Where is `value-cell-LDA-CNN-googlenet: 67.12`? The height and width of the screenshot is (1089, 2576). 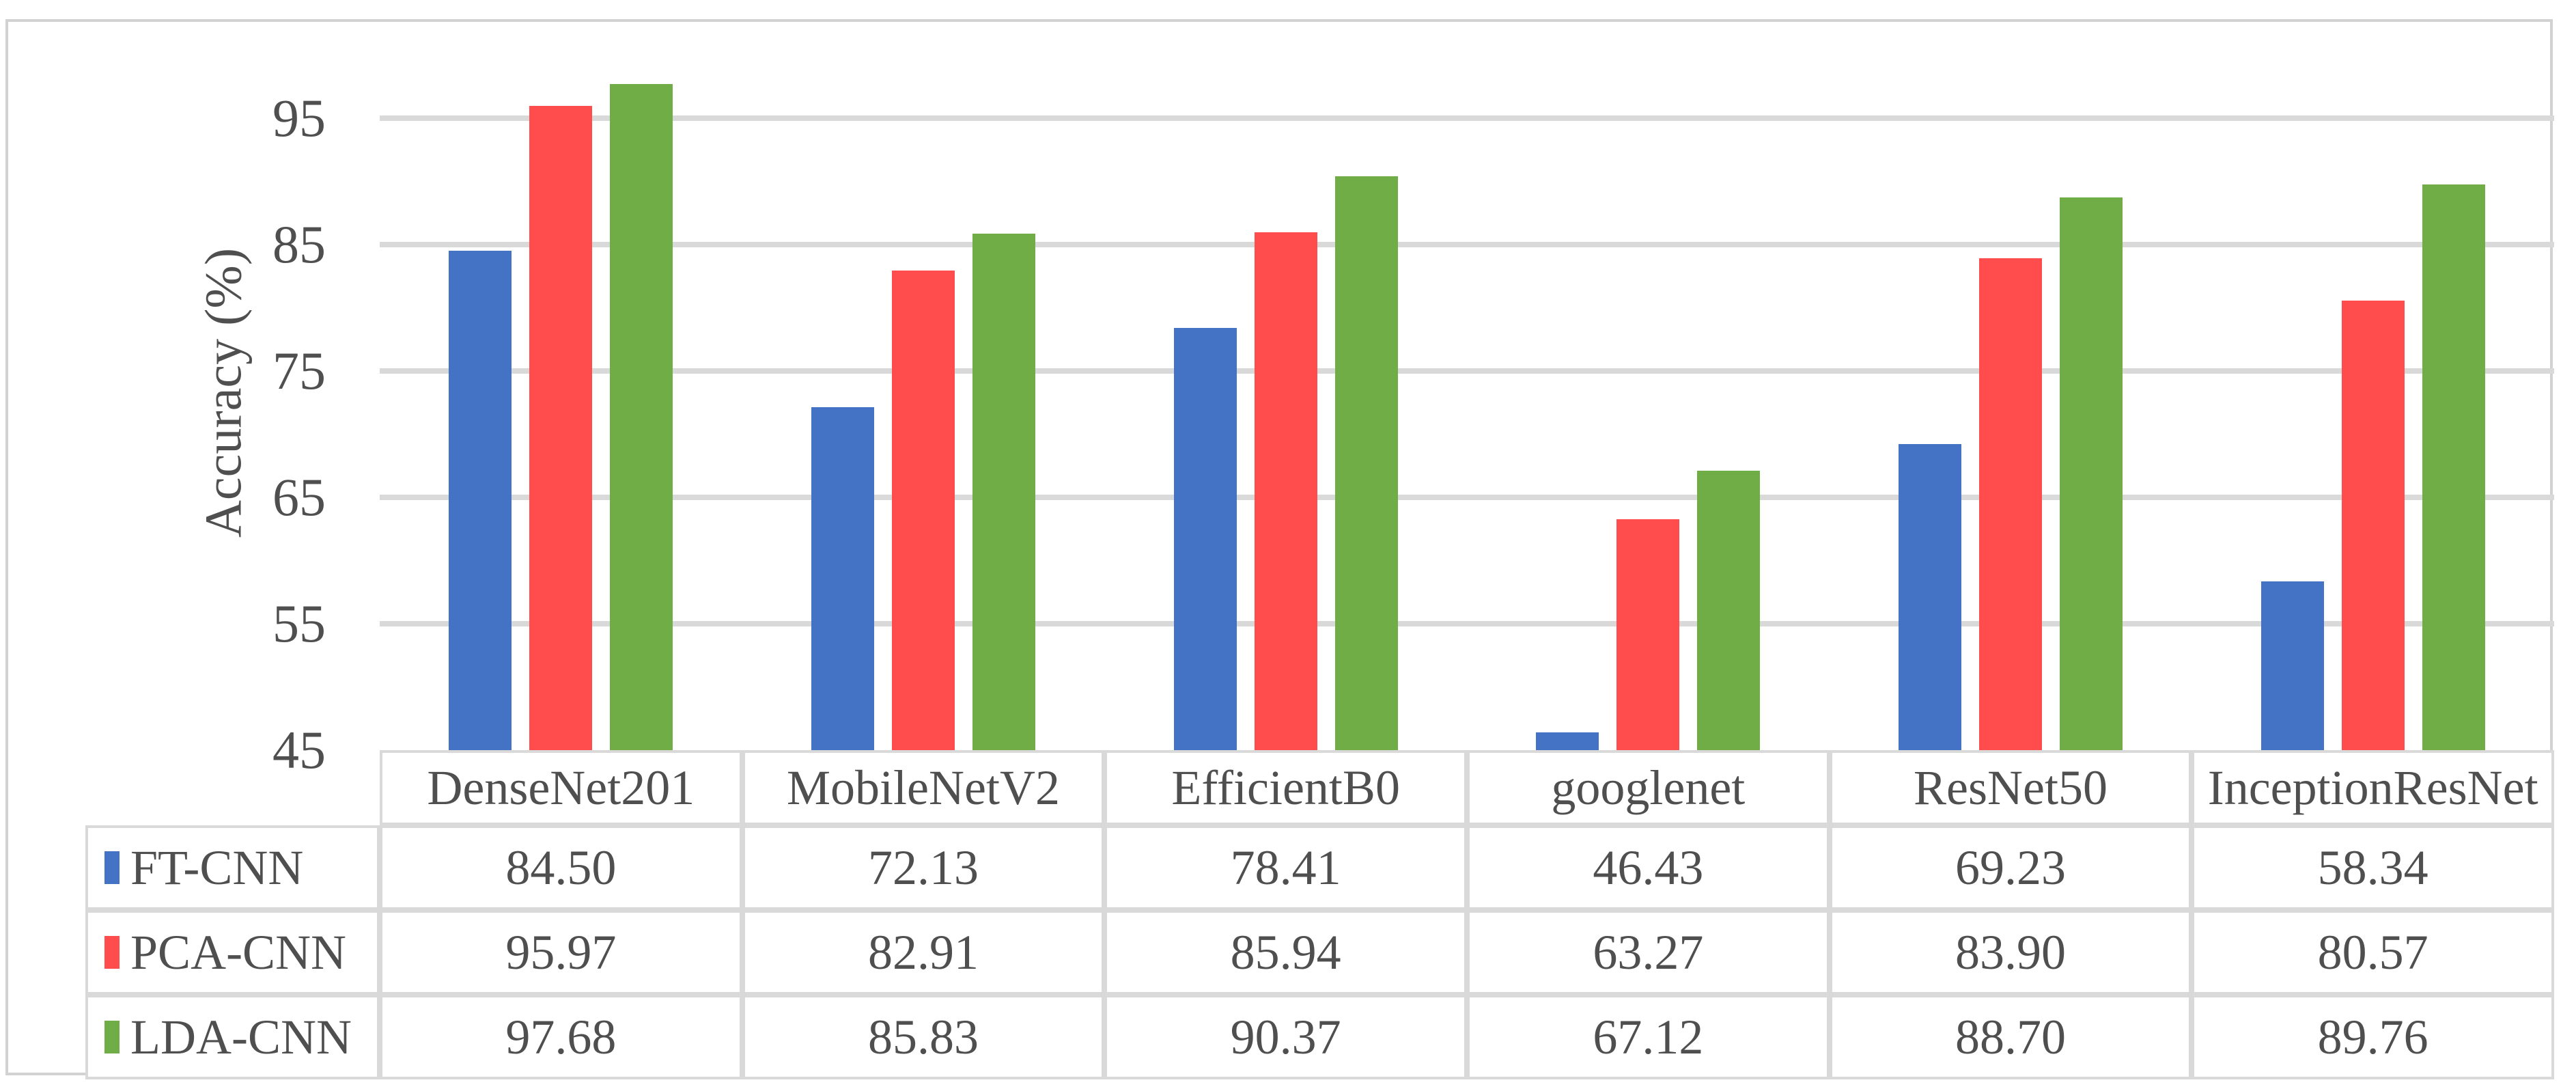
value-cell-LDA-CNN-googlenet: 67.12 is located at coordinates (1649, 1037).